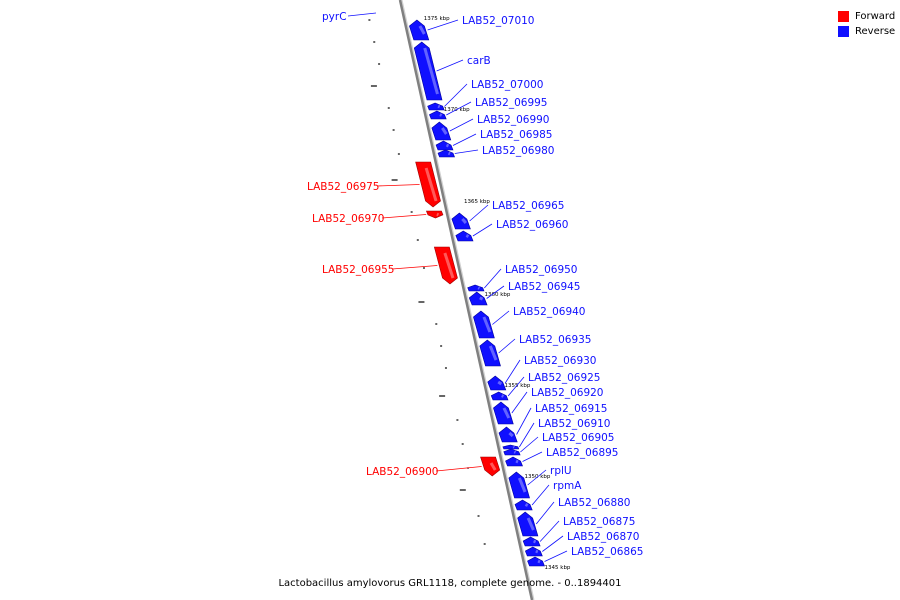  Describe the element at coordinates (472, 28) in the screenshot. I see `gene-LAB52_07010: LAB52_07010` at that location.